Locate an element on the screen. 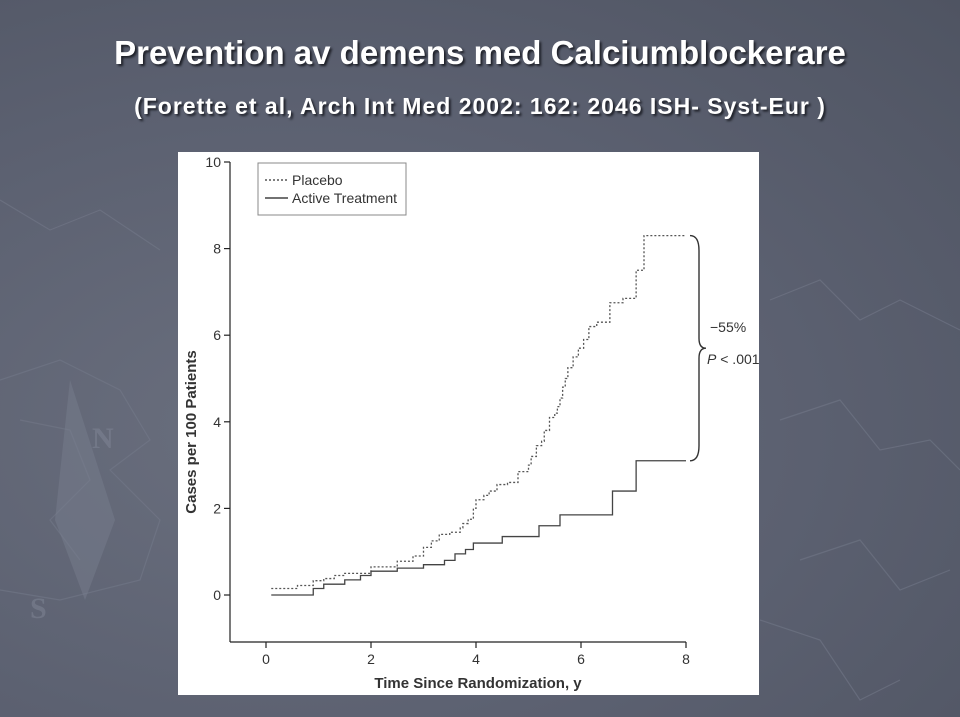 This screenshot has width=960, height=717. svg-text: N is located at coordinates (103, 438).